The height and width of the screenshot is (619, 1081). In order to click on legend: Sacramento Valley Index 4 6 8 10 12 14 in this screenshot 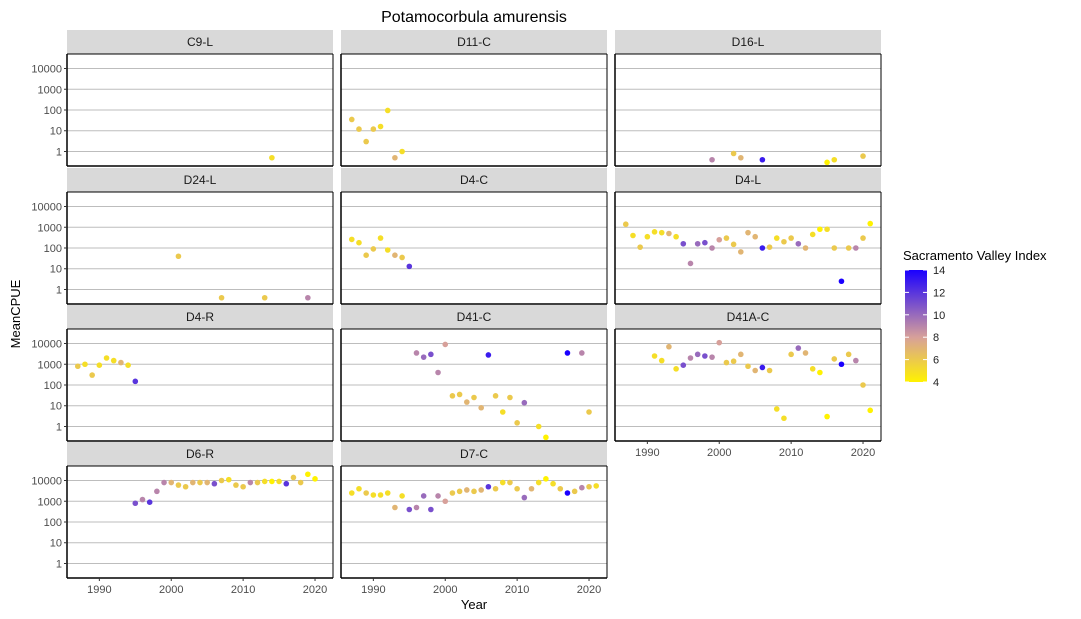, I will do `click(975, 318)`.